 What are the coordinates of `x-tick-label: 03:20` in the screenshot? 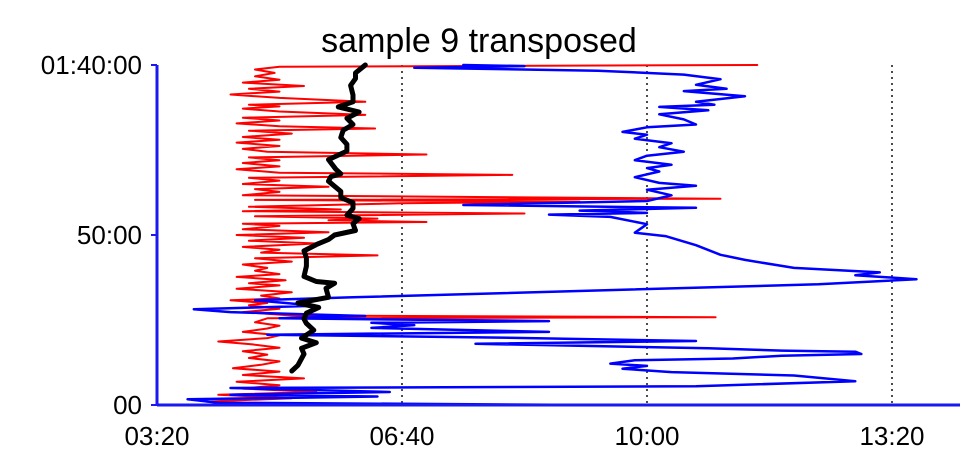 It's located at (156, 435).